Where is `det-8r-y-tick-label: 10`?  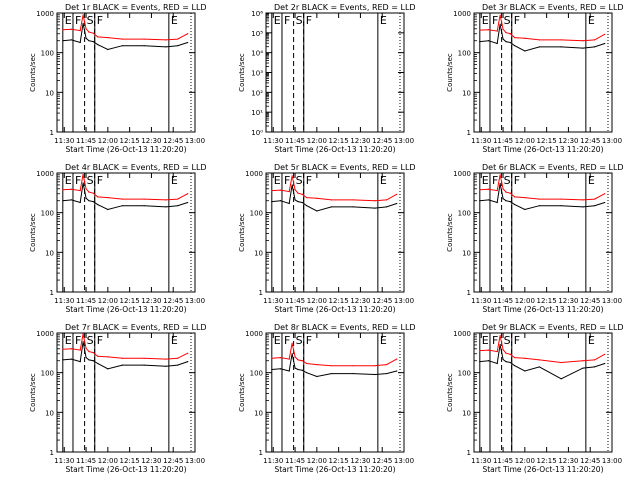 det-8r-y-tick-label: 10 is located at coordinates (258, 413).